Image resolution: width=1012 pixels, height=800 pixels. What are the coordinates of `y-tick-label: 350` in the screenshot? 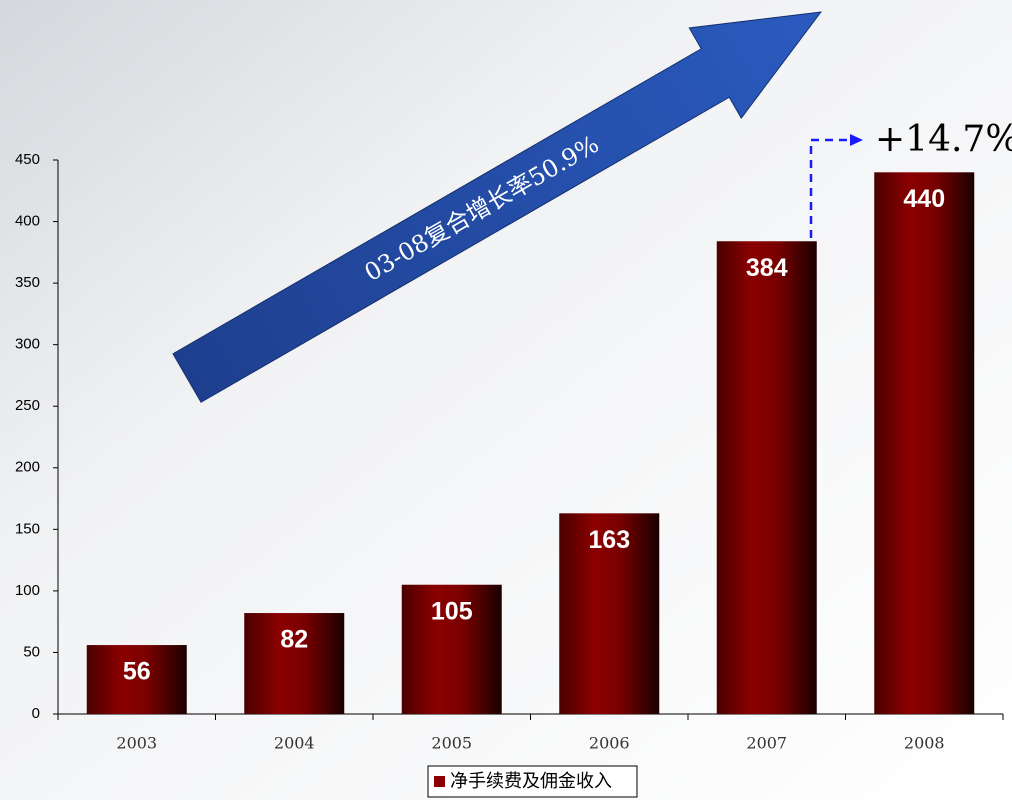 It's located at (27, 282).